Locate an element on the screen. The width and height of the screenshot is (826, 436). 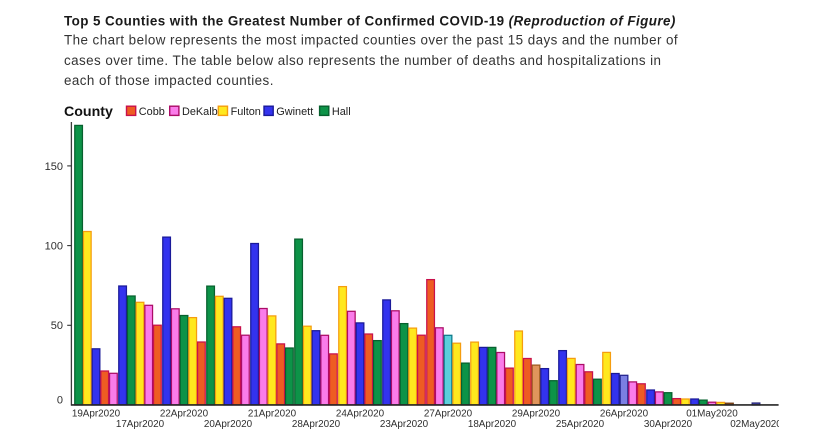
svg-text: Fulton is located at coordinates (246, 112).